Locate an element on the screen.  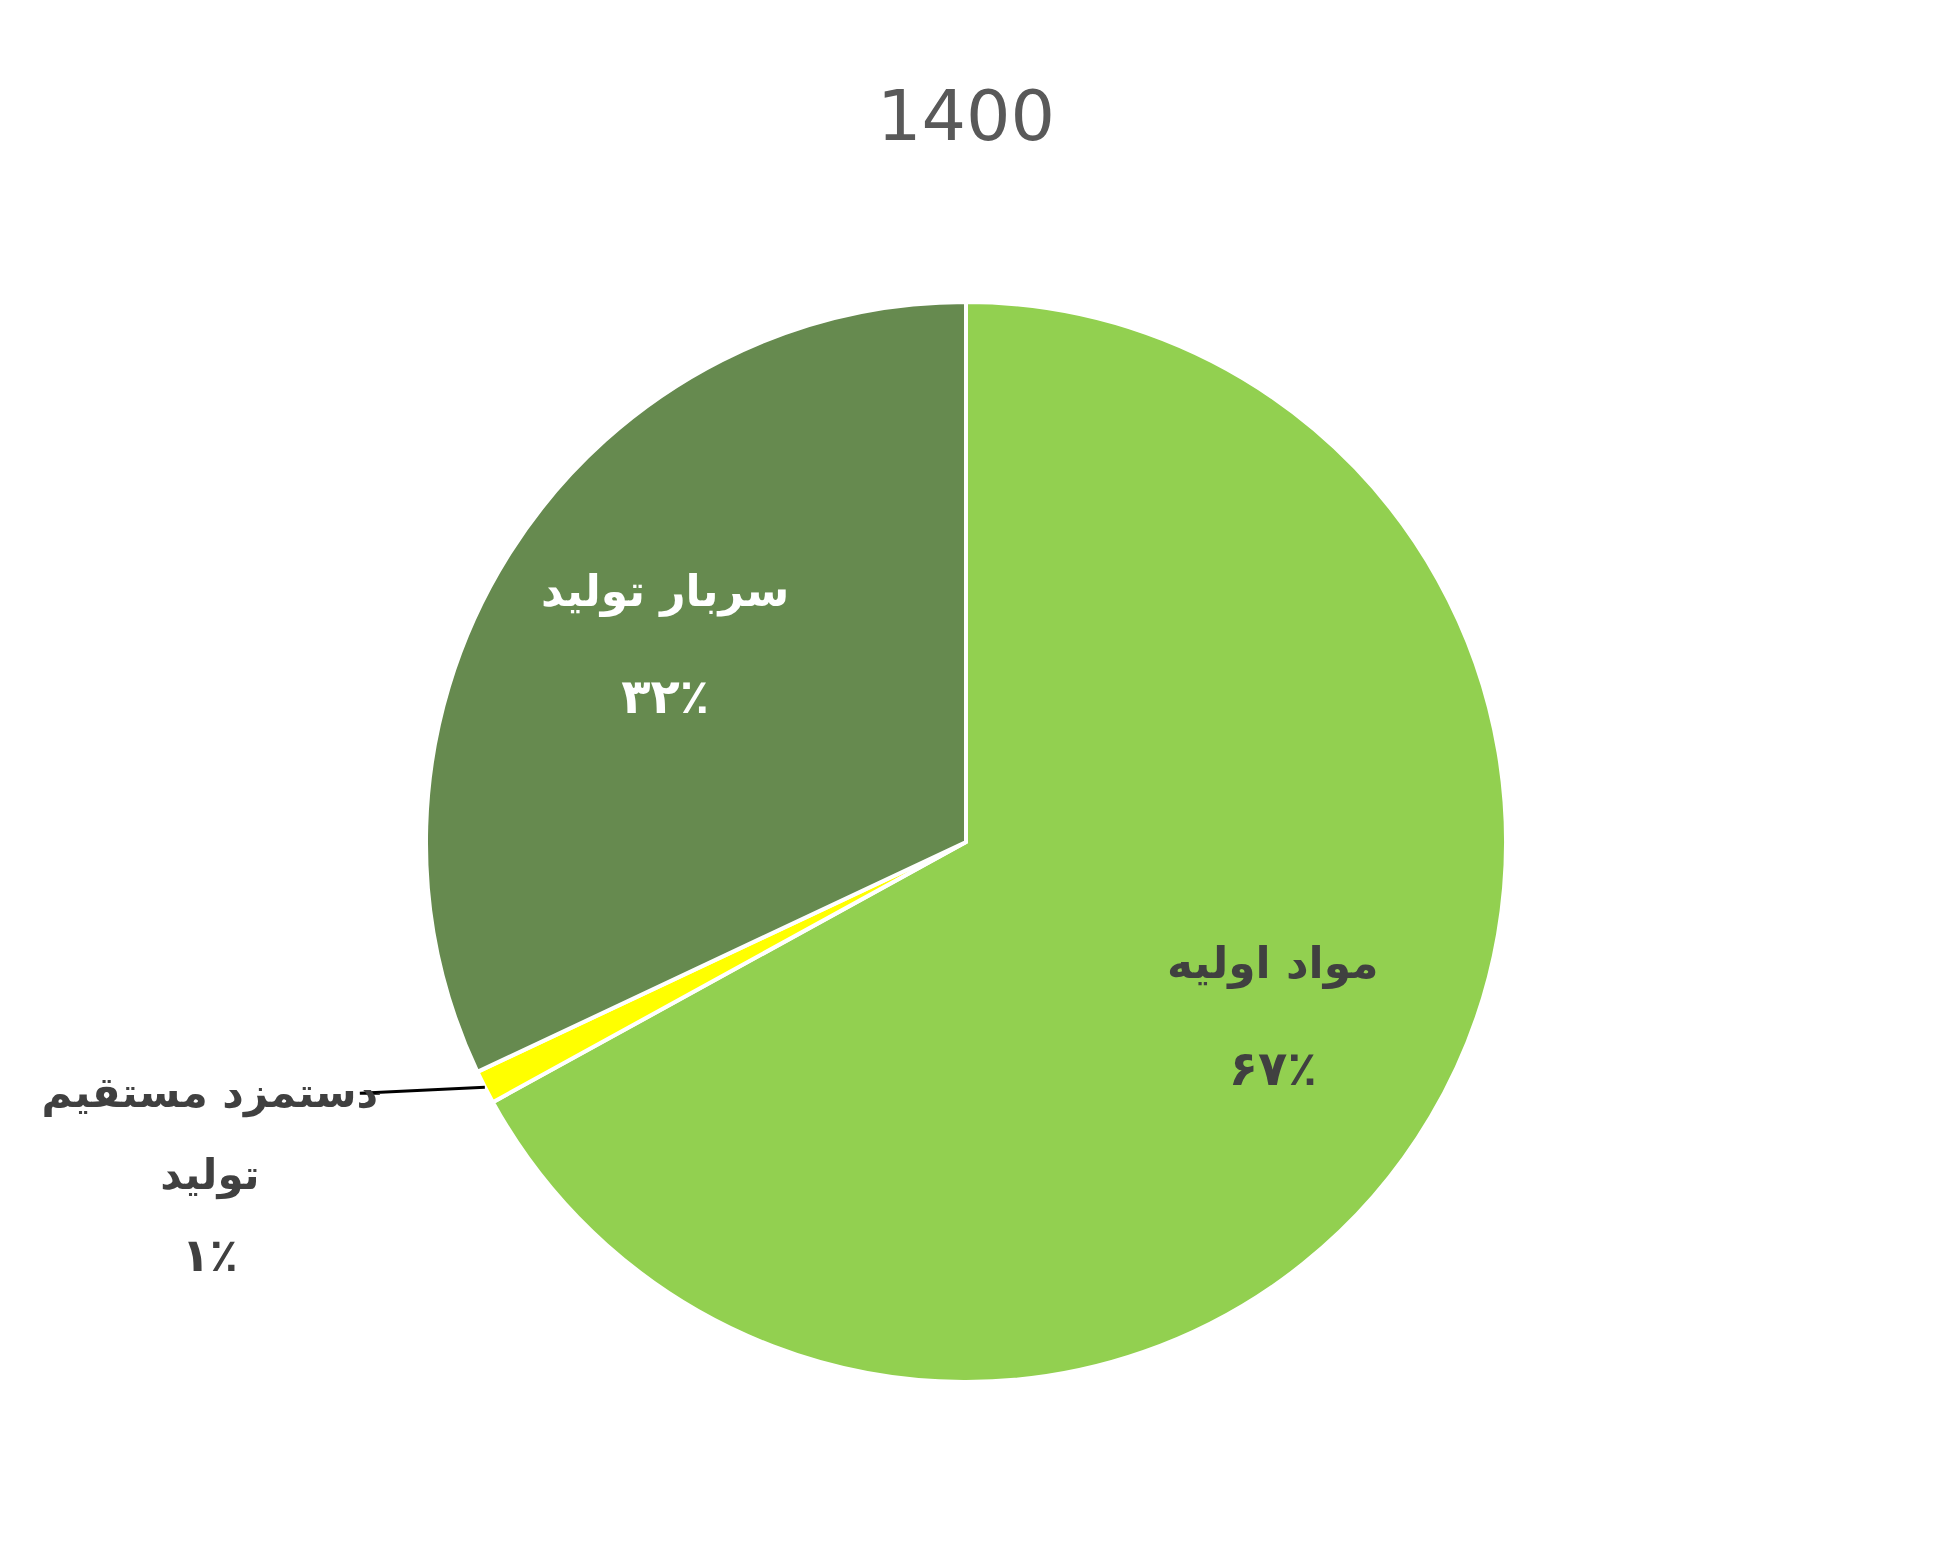
data-label: ۱٪ is located at coordinates (209, 1255).